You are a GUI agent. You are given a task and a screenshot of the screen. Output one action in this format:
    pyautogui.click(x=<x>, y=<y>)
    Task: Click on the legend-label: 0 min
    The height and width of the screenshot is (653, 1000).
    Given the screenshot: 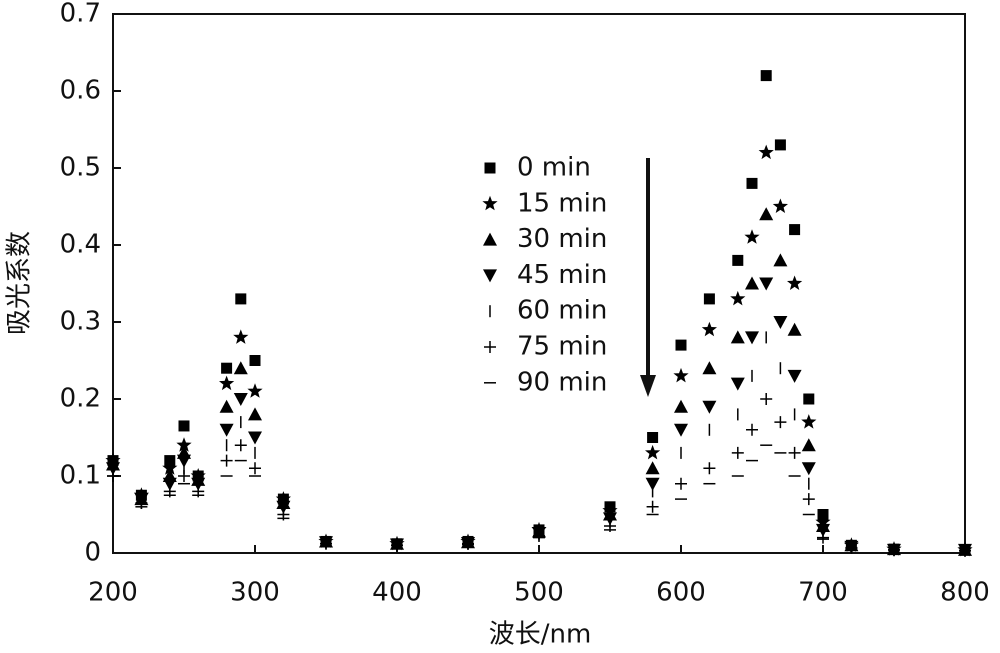 What is the action you would take?
    pyautogui.click(x=554, y=168)
    